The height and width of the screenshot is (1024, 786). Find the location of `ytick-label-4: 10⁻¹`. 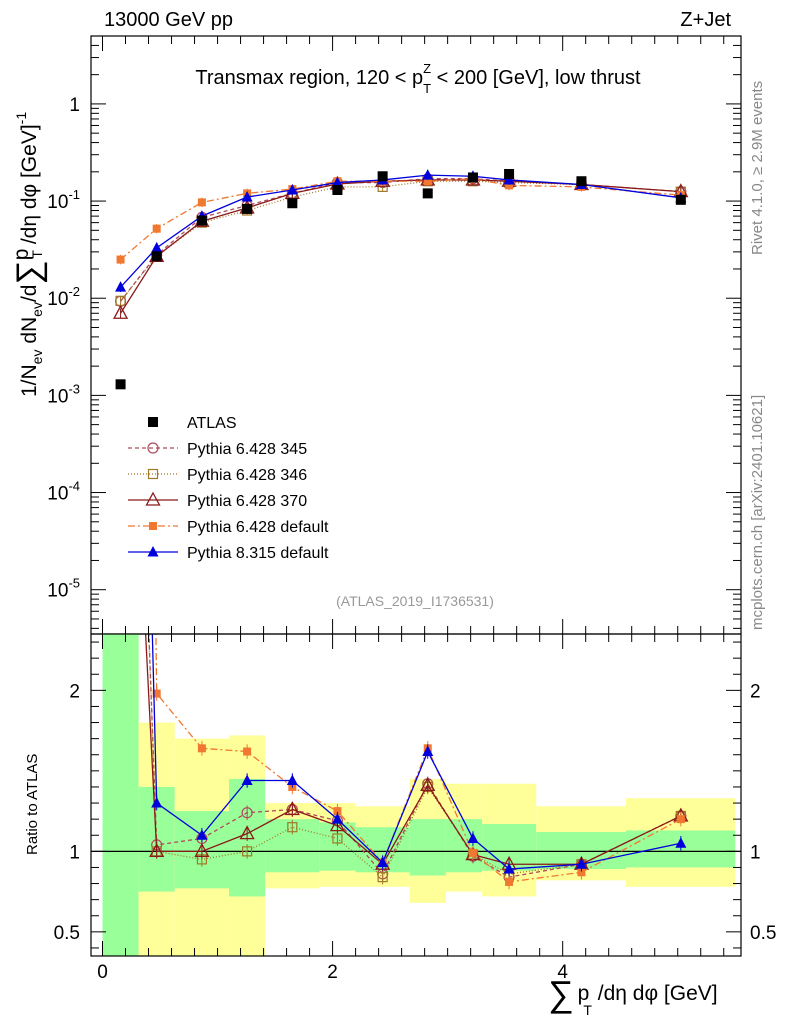

ytick-label-4: 10⁻¹ is located at coordinates (63, 200).